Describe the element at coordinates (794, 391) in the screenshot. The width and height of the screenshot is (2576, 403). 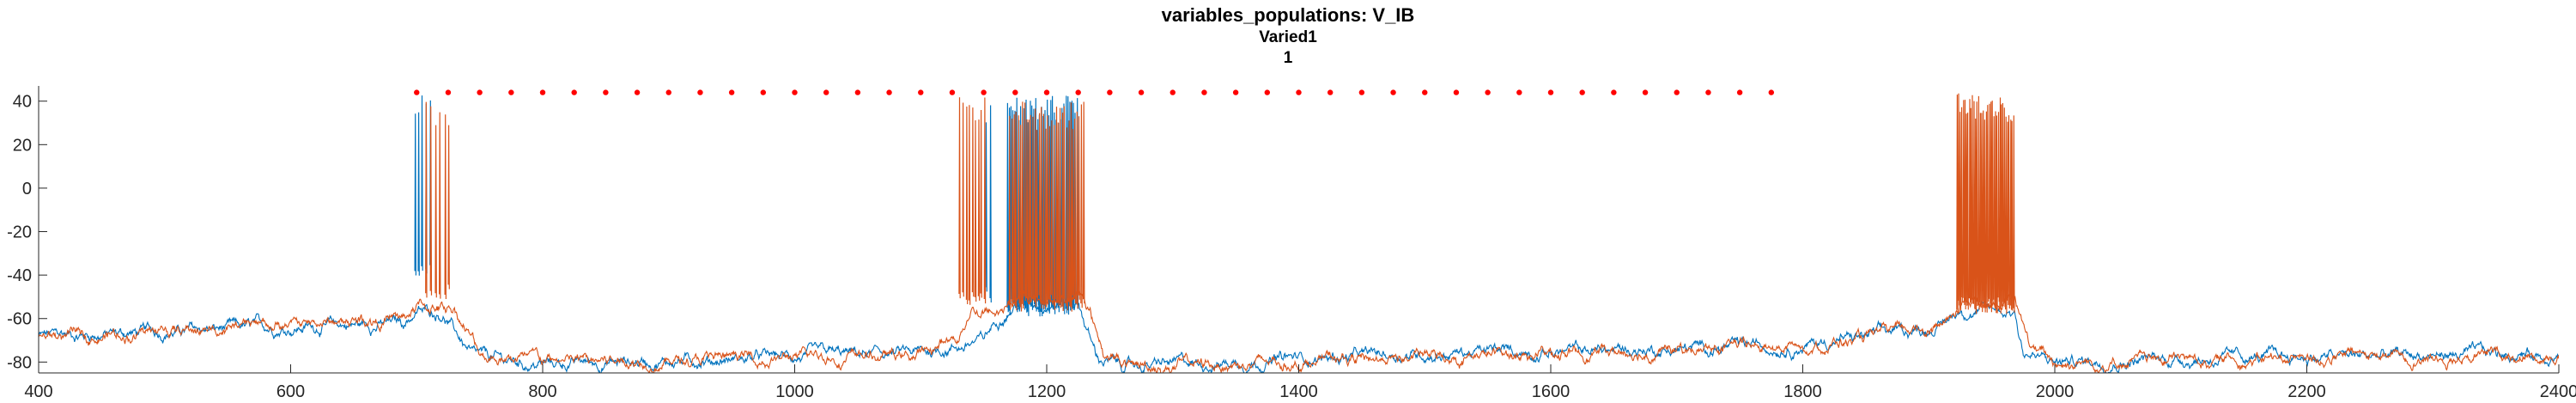
I see `x-tick-label: 1000` at that location.